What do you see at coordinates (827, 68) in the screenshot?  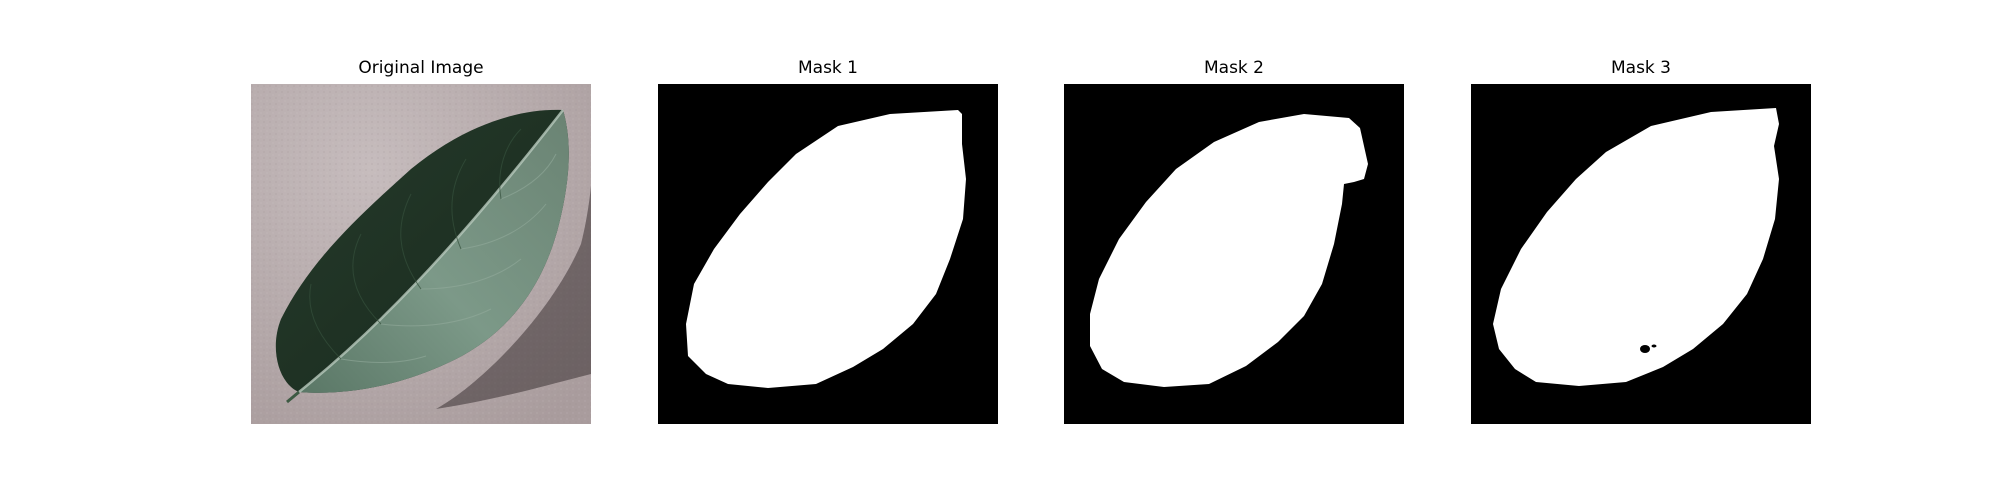 I see `panel-title: Mask 1` at bounding box center [827, 68].